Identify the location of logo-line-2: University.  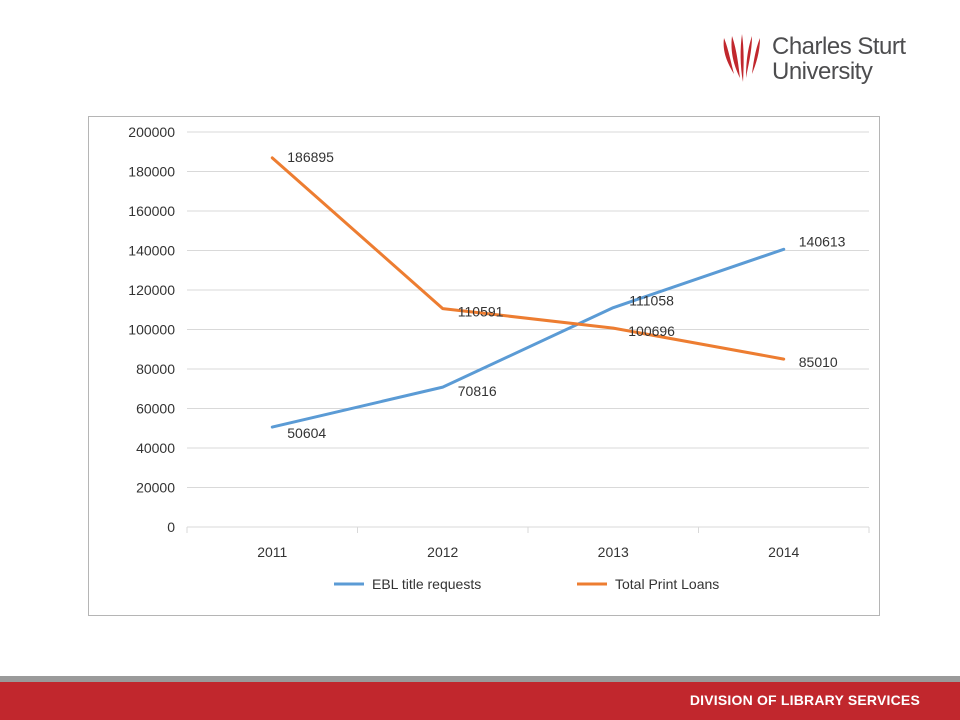
(822, 71).